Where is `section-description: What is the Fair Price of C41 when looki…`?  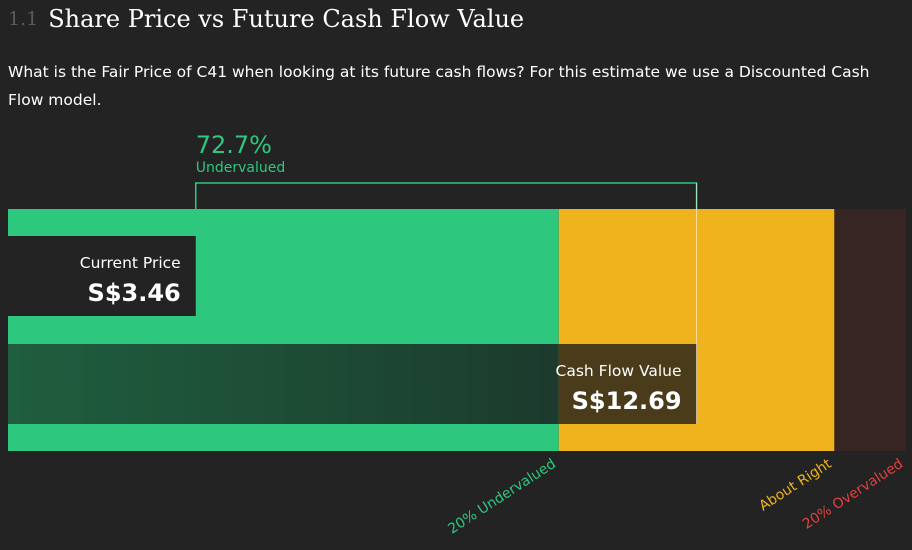
section-description: What is the Fair Price of C41 when looki… is located at coordinates (439, 86).